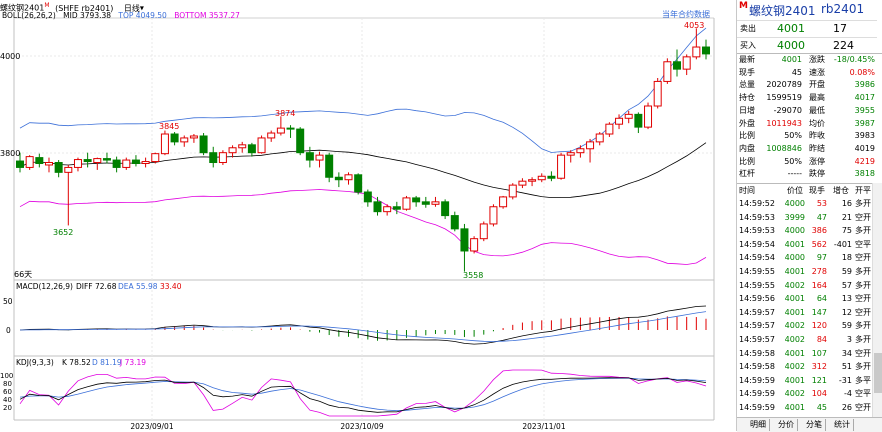 This screenshot has height=432, width=882. Describe the element at coordinates (747, 161) in the screenshot. I see `stat-label: 比例` at that location.